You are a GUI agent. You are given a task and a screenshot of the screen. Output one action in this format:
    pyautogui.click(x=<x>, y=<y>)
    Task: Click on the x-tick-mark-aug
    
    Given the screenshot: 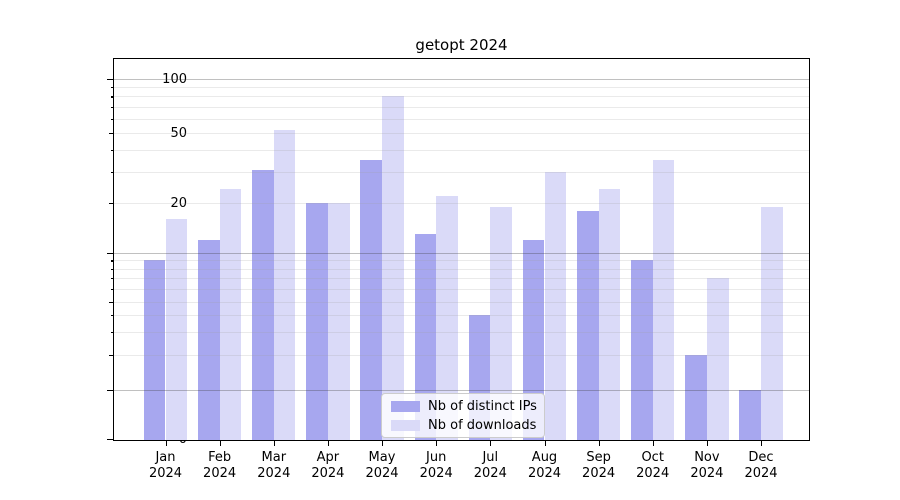 What is the action you would take?
    pyautogui.click(x=545, y=443)
    